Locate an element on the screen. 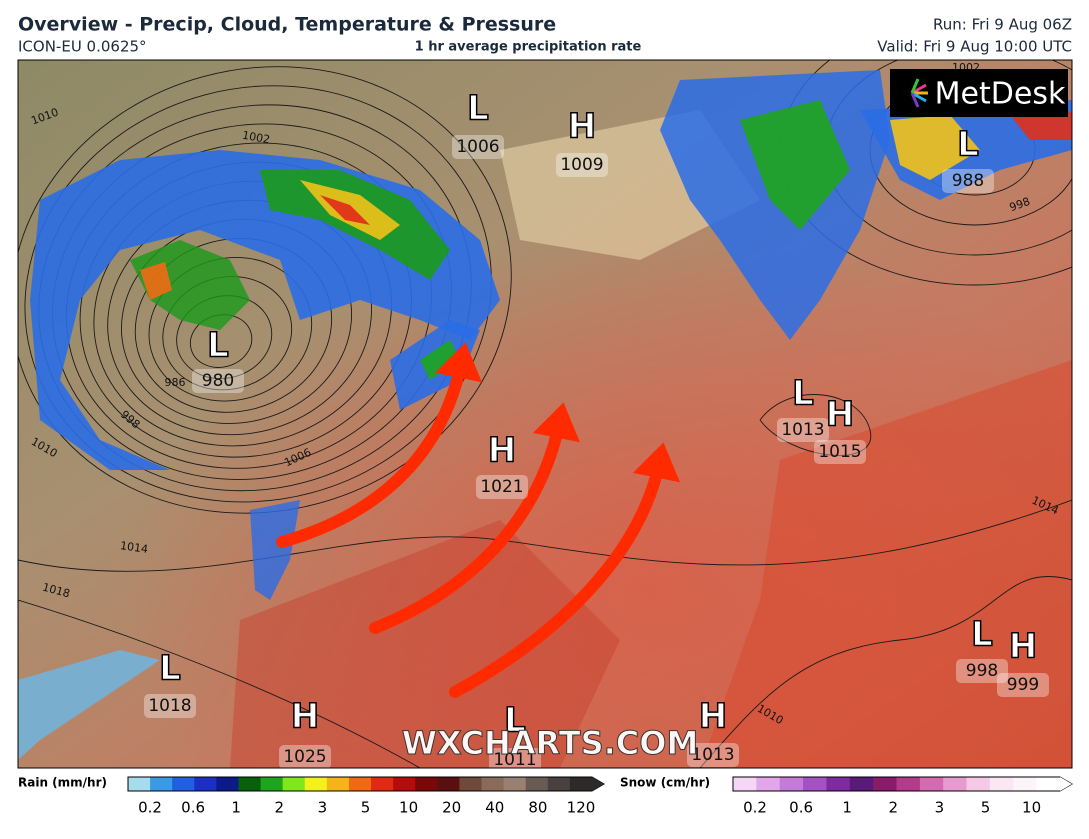  pressure-value: 988 is located at coordinates (968, 181).